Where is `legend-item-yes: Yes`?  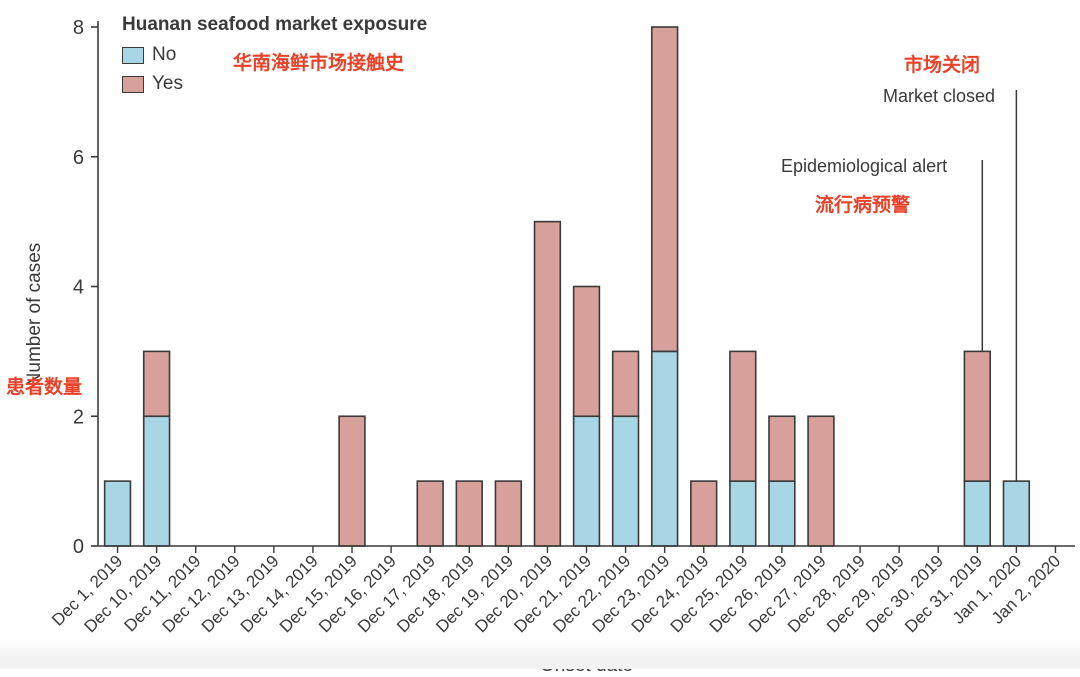
legend-item-yes: Yes is located at coordinates (152, 84).